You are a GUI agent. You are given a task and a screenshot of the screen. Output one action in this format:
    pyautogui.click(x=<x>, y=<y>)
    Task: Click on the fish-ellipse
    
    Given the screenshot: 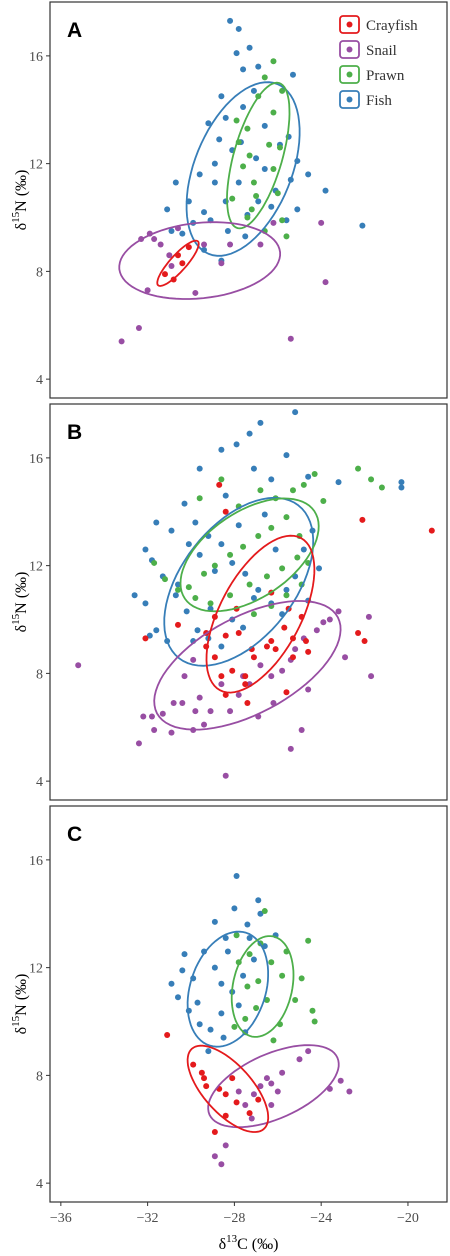 What is the action you would take?
    pyautogui.click(x=239, y=581)
    